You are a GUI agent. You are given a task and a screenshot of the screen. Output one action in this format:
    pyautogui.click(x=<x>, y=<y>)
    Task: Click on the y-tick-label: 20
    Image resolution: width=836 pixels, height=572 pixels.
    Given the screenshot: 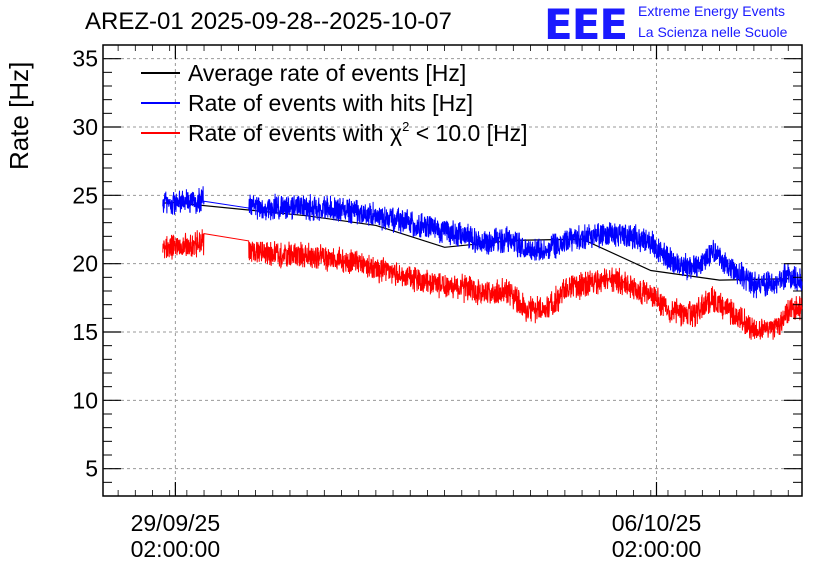 What is the action you would take?
    pyautogui.click(x=85, y=264)
    